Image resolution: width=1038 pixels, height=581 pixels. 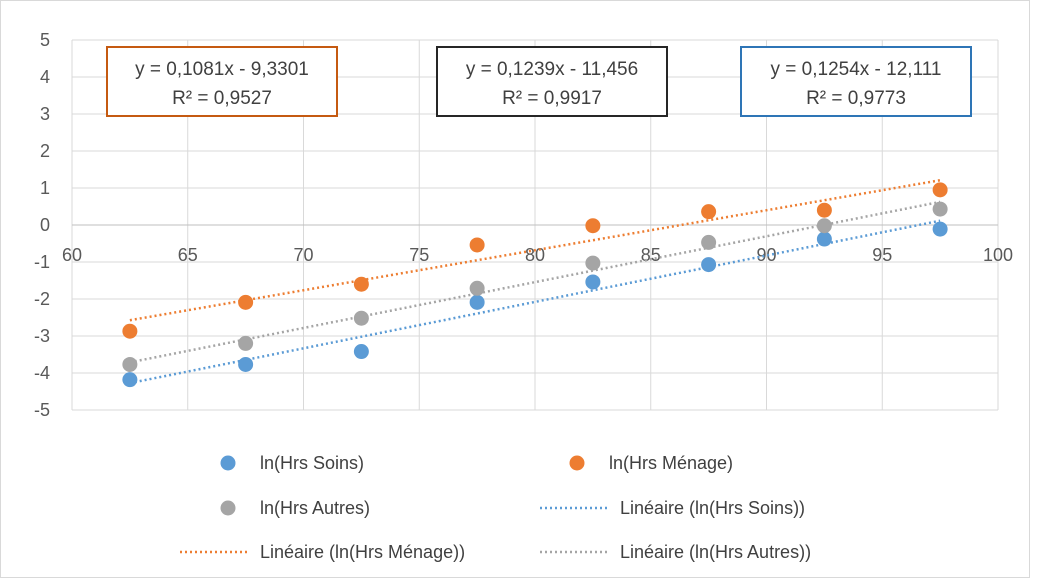 I want to click on x-tick-label: 100, so click(x=998, y=255).